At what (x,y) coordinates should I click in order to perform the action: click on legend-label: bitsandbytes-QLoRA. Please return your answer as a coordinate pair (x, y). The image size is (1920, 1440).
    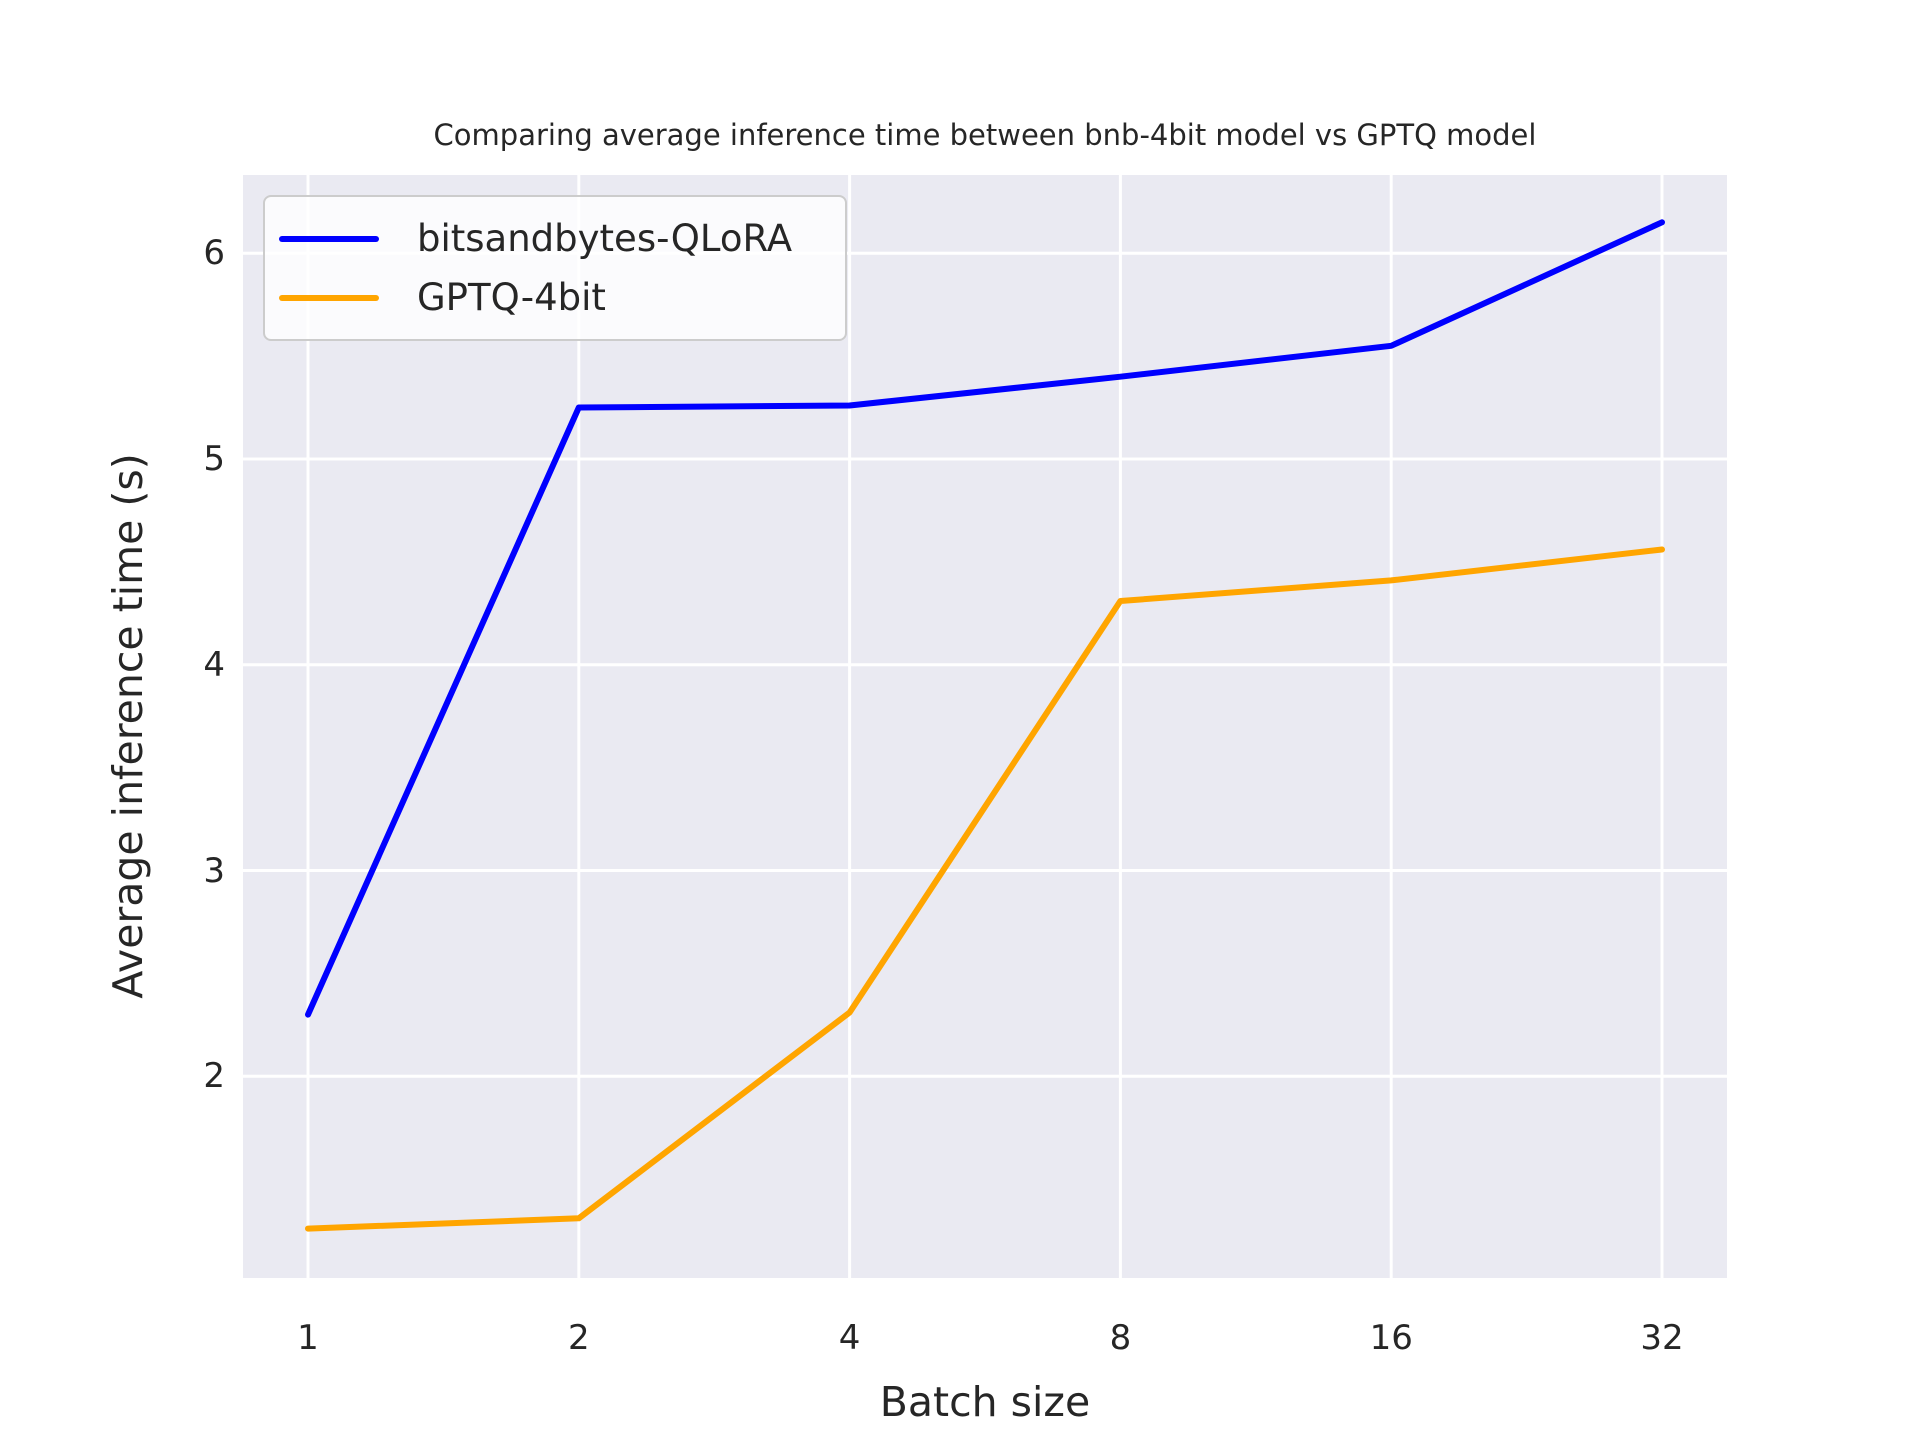
    Looking at the image, I should click on (605, 238).